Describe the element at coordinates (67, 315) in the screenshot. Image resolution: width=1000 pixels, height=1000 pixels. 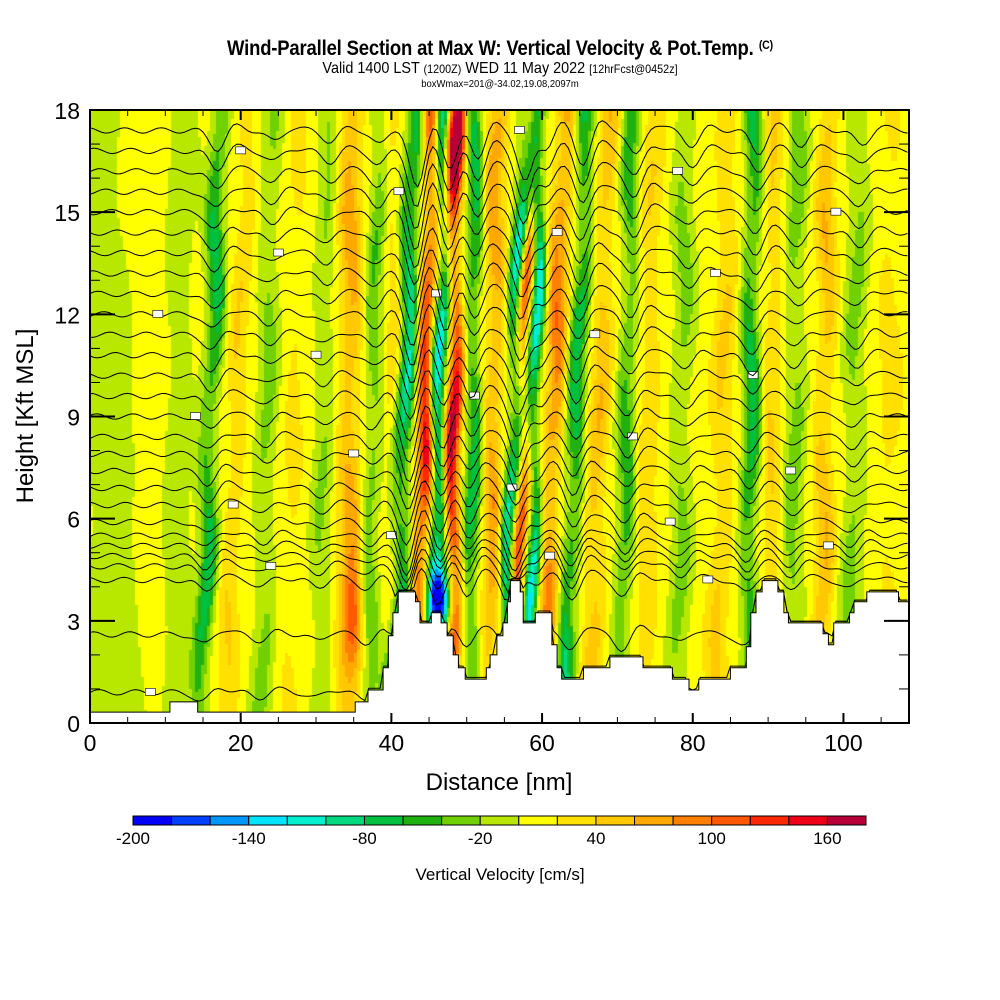
I see `y-tick-label: 12` at that location.